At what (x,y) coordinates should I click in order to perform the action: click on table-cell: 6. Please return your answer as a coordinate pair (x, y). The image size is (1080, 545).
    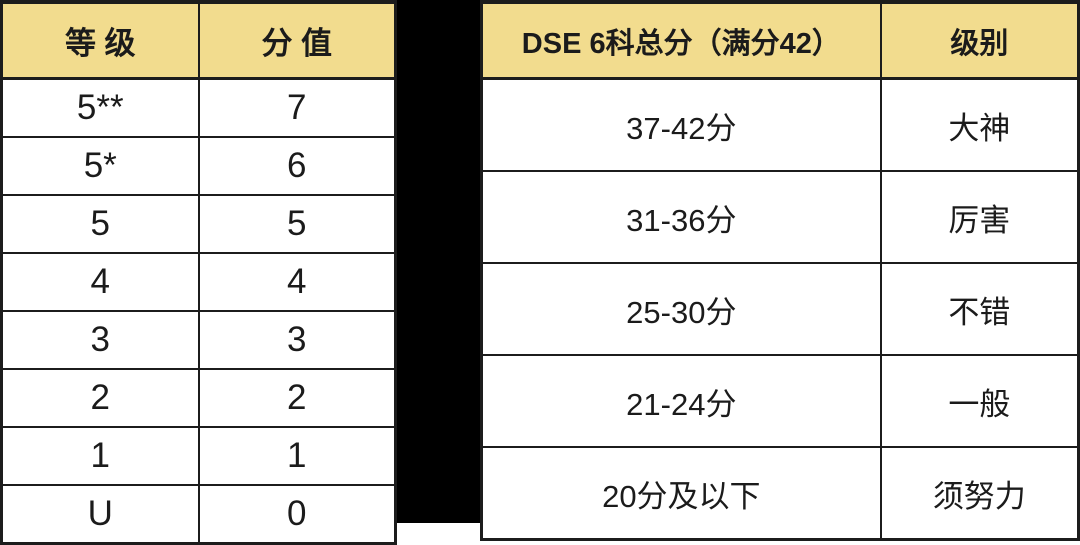
    Looking at the image, I should click on (297, 166).